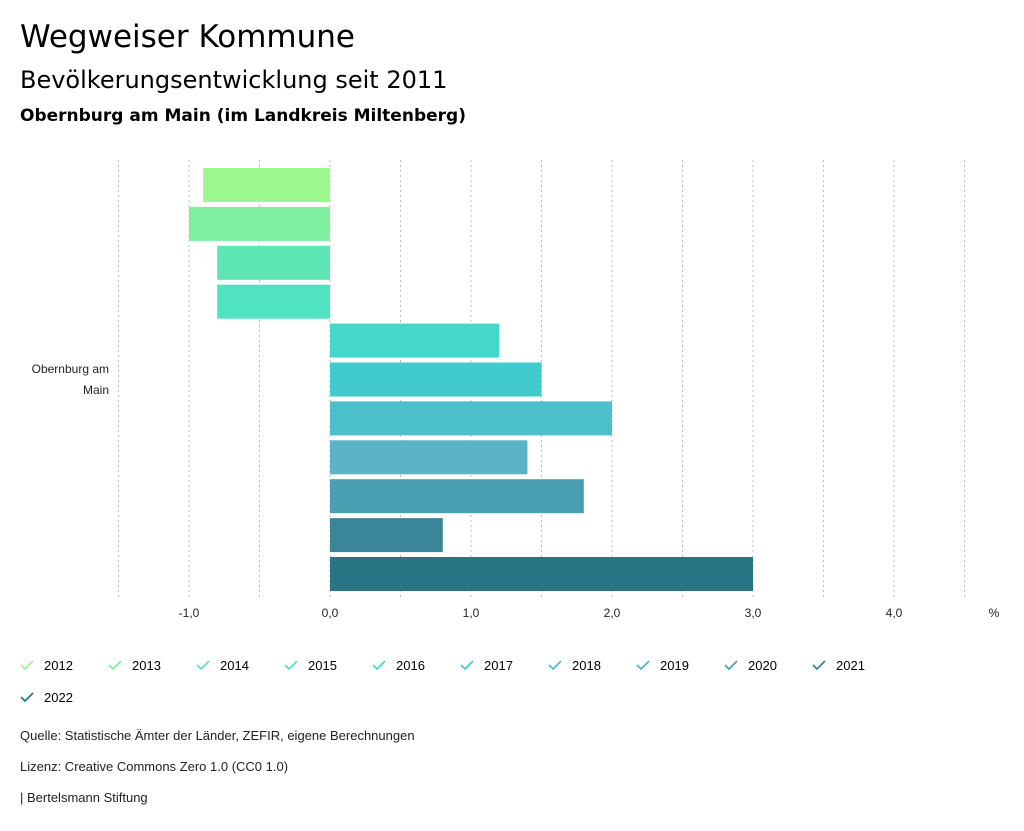 Image resolution: width=1024 pixels, height=831 pixels. Describe the element at coordinates (429, 457) in the screenshot. I see `bar-2019` at that location.